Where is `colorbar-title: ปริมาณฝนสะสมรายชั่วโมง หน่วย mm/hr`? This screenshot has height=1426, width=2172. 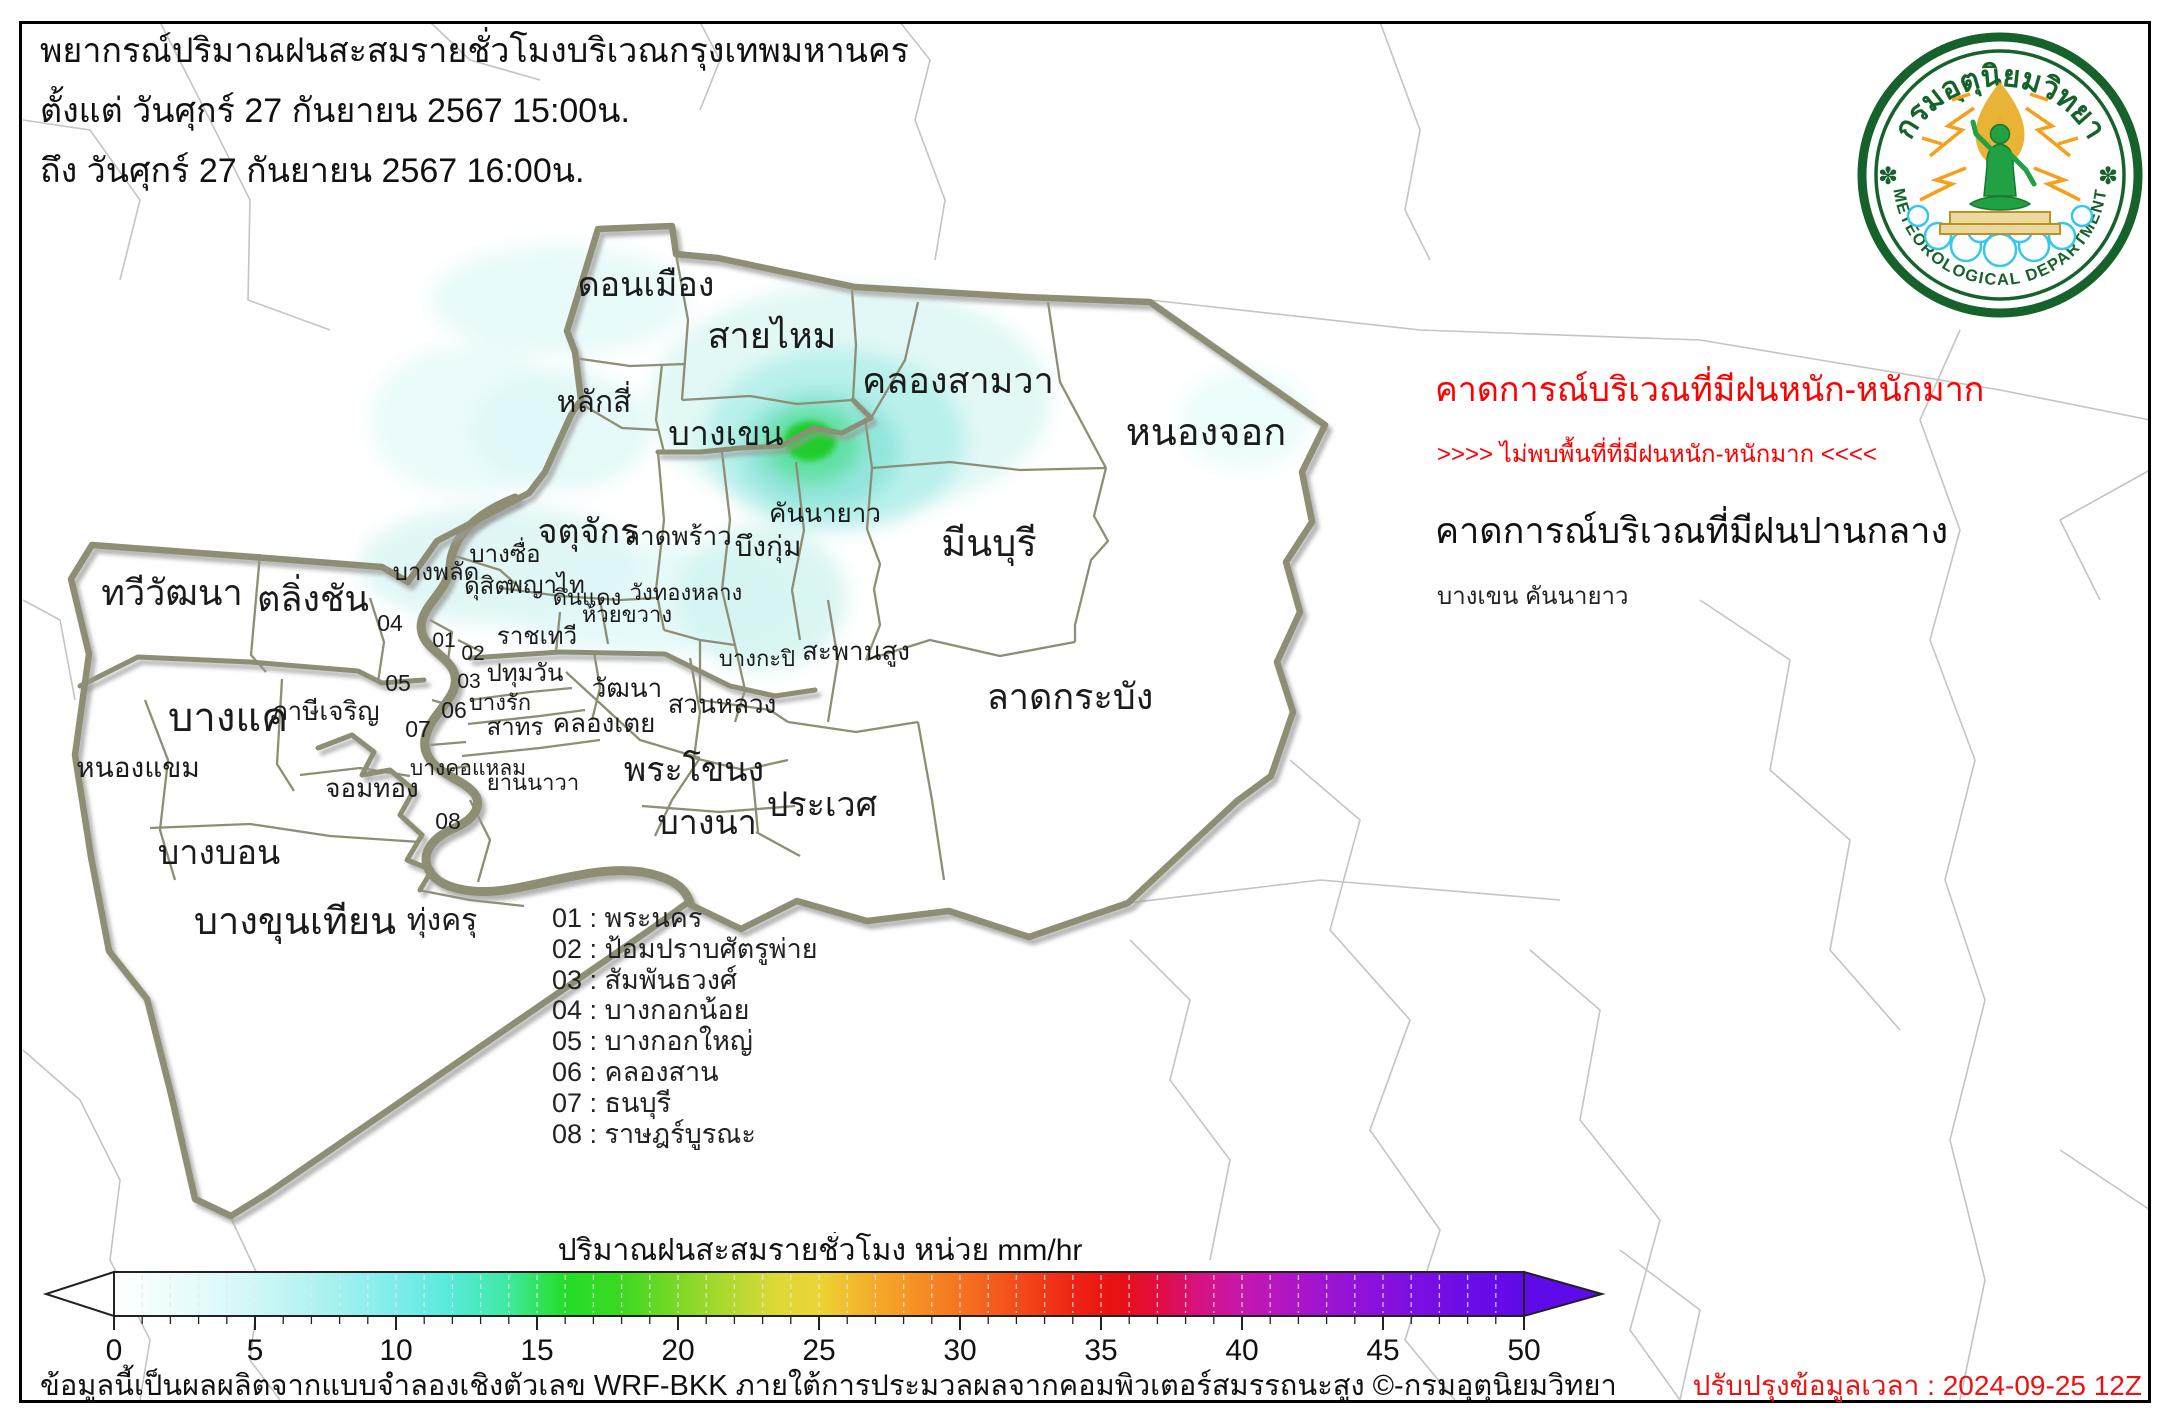 colorbar-title: ปริมาณฝนสะสมรายชั่วโมง หน่วย mm/hr is located at coordinates (820, 1249).